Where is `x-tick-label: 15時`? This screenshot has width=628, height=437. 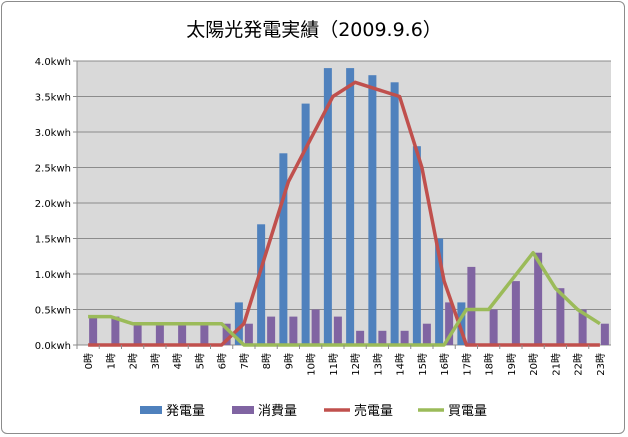 x-tick-label: 15時 is located at coordinates (423, 364).